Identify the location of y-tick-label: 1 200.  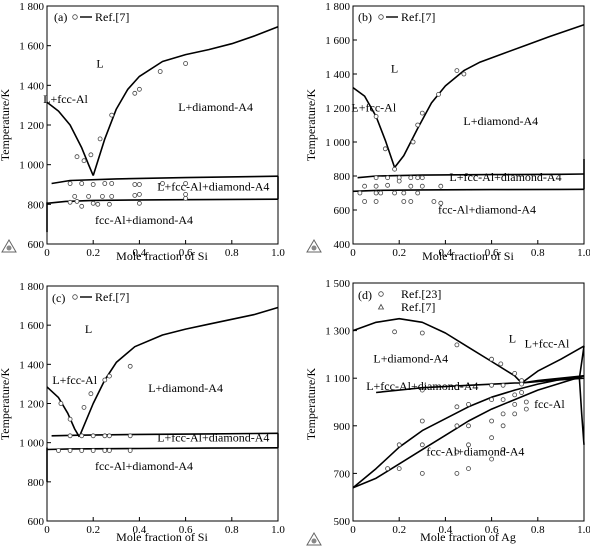
(31, 405).